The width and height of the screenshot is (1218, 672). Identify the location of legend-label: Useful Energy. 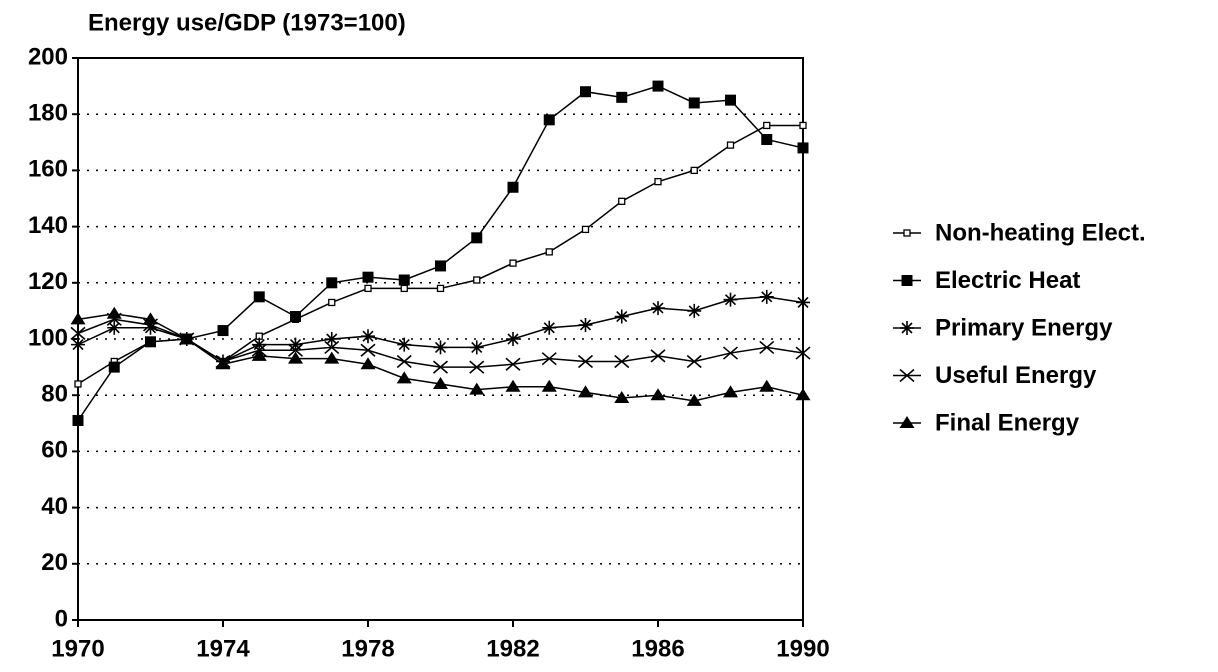
(1016, 375).